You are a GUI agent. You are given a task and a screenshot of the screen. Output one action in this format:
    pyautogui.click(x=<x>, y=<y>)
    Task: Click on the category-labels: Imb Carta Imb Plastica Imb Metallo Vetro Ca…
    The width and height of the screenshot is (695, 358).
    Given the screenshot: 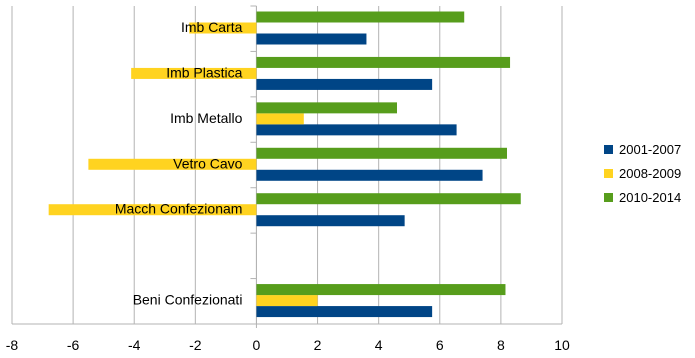 What is the action you would take?
    pyautogui.click(x=179, y=163)
    